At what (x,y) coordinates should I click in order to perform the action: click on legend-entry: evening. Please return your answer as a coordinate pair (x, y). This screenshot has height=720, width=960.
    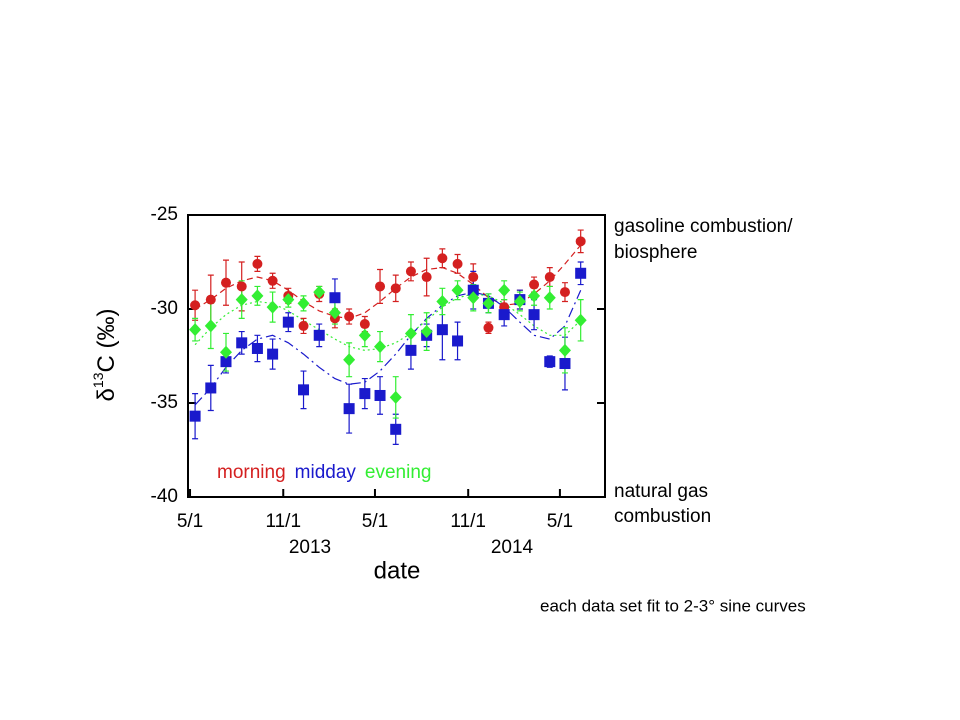
    Looking at the image, I should click on (398, 472).